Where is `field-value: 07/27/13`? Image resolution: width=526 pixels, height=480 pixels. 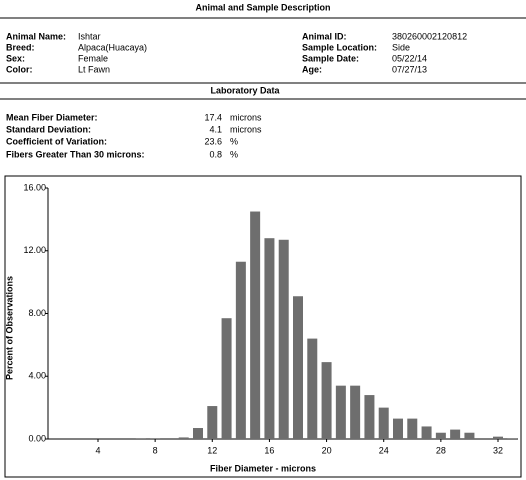
field-value: 07/27/13 is located at coordinates (409, 69).